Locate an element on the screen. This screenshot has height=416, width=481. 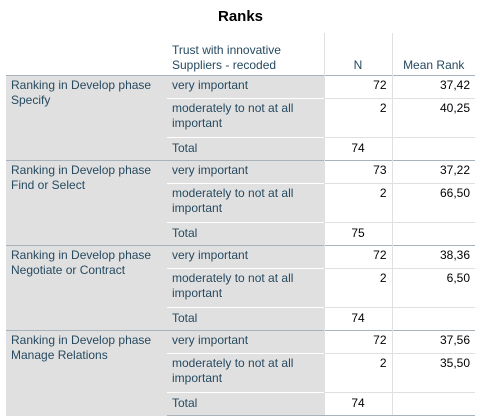
total-n-value: 75 is located at coordinates (357, 234).